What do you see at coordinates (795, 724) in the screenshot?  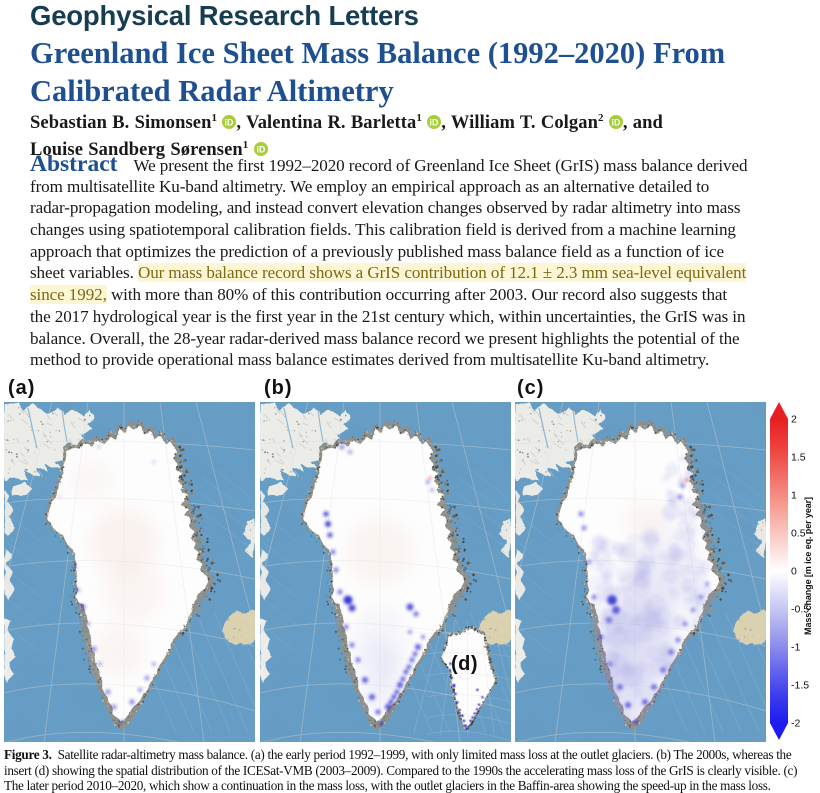 I see `svg-text: -2` at bounding box center [795, 724].